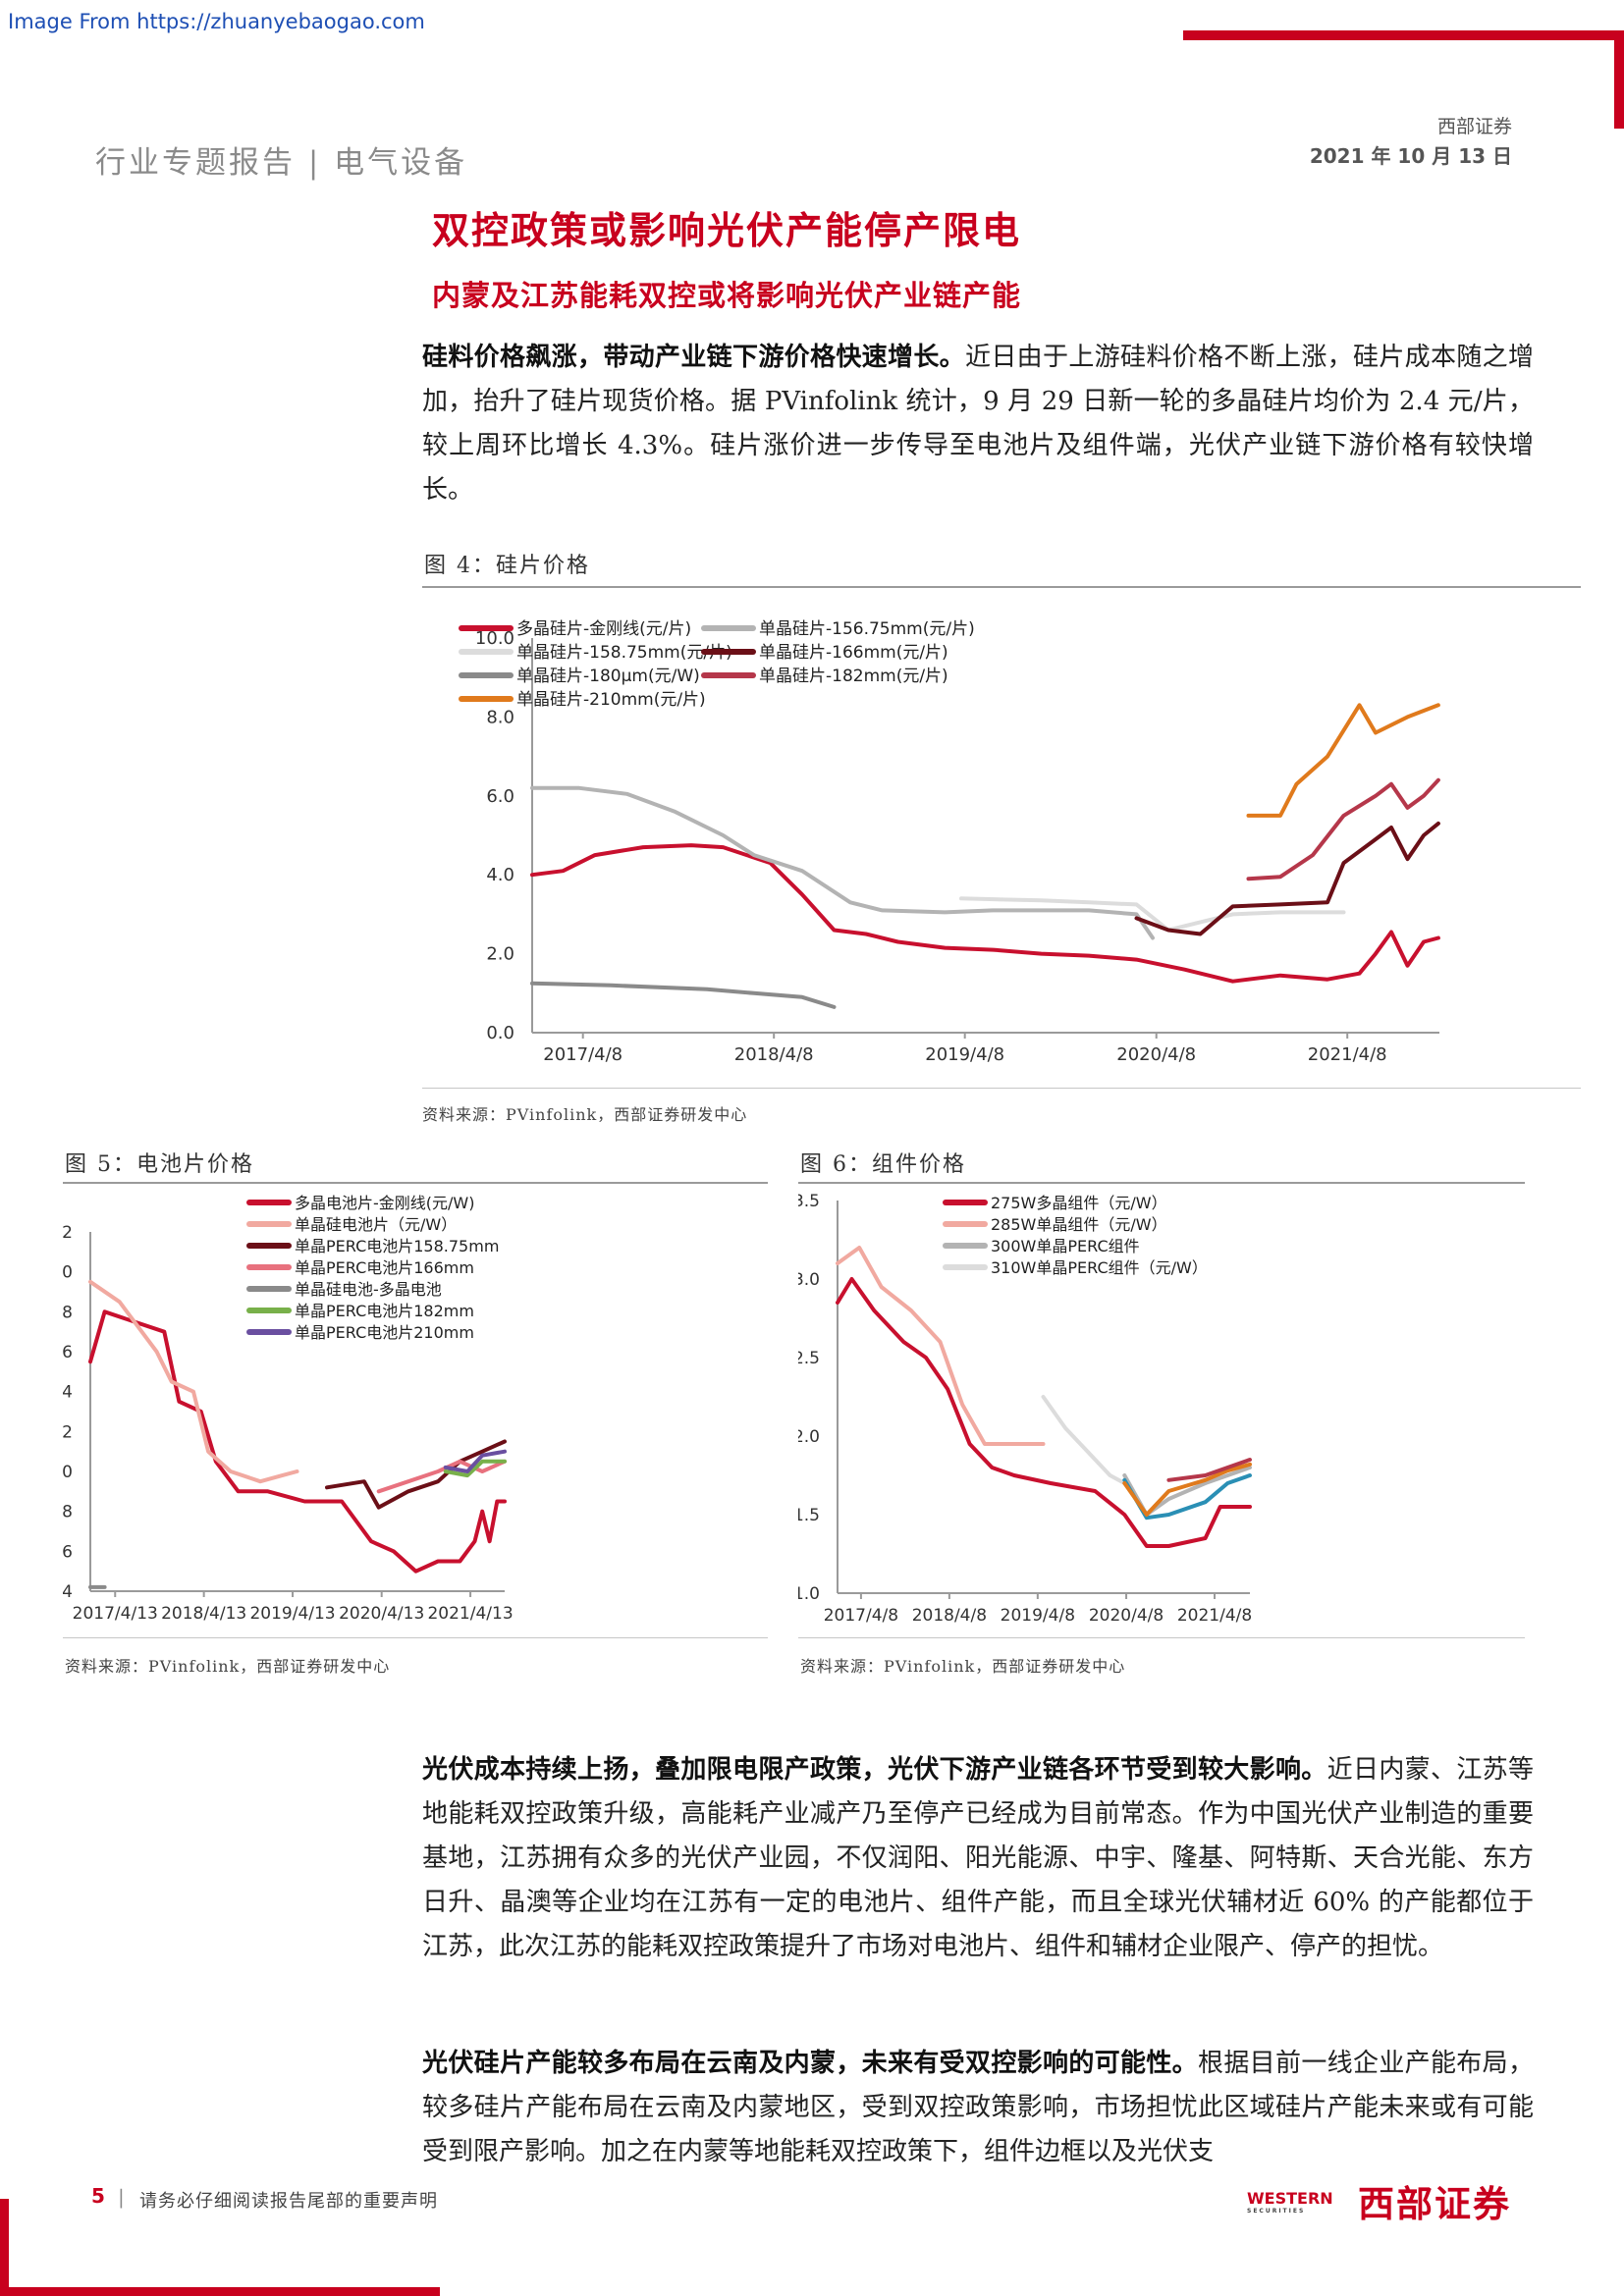 The image size is (1624, 2296). Describe the element at coordinates (288, 2201) in the screenshot. I see `footer-disclaimer: 请务必仔细阅读报告尾部的重要声明` at that location.